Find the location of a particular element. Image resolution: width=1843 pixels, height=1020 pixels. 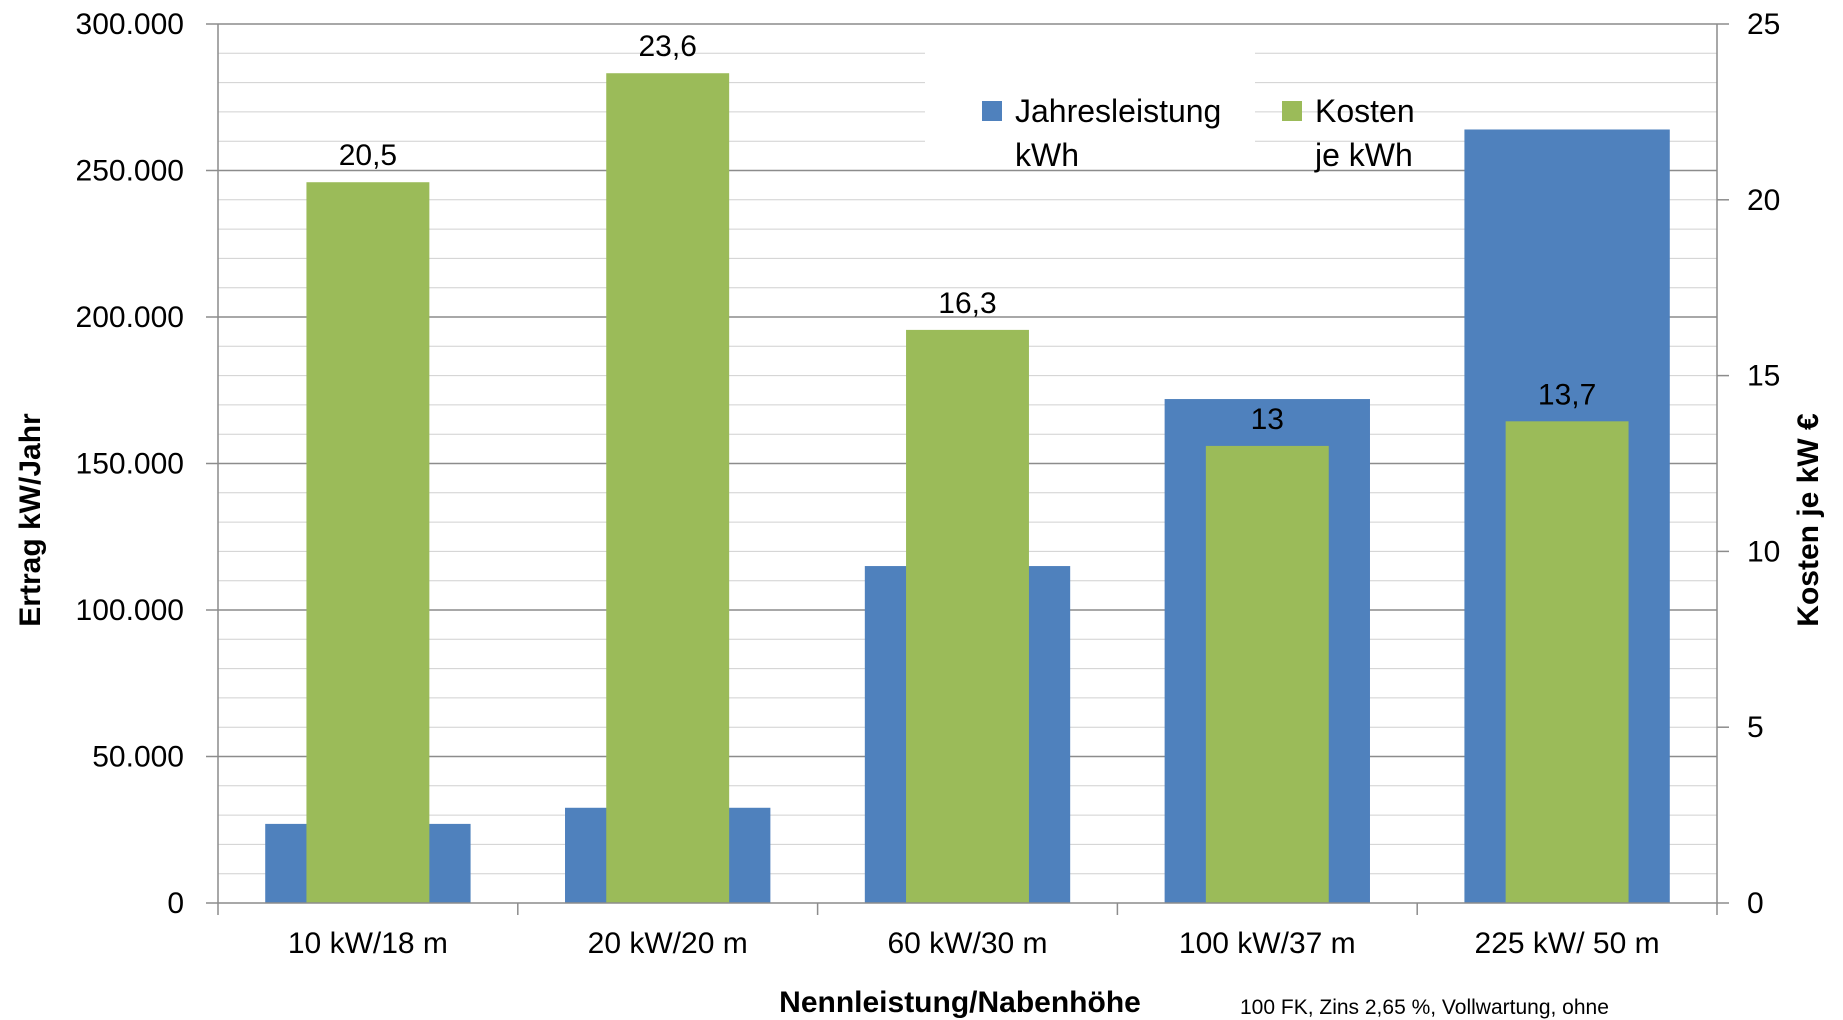

legend-label-kosten-line1: Kosten is located at coordinates (1365, 111).